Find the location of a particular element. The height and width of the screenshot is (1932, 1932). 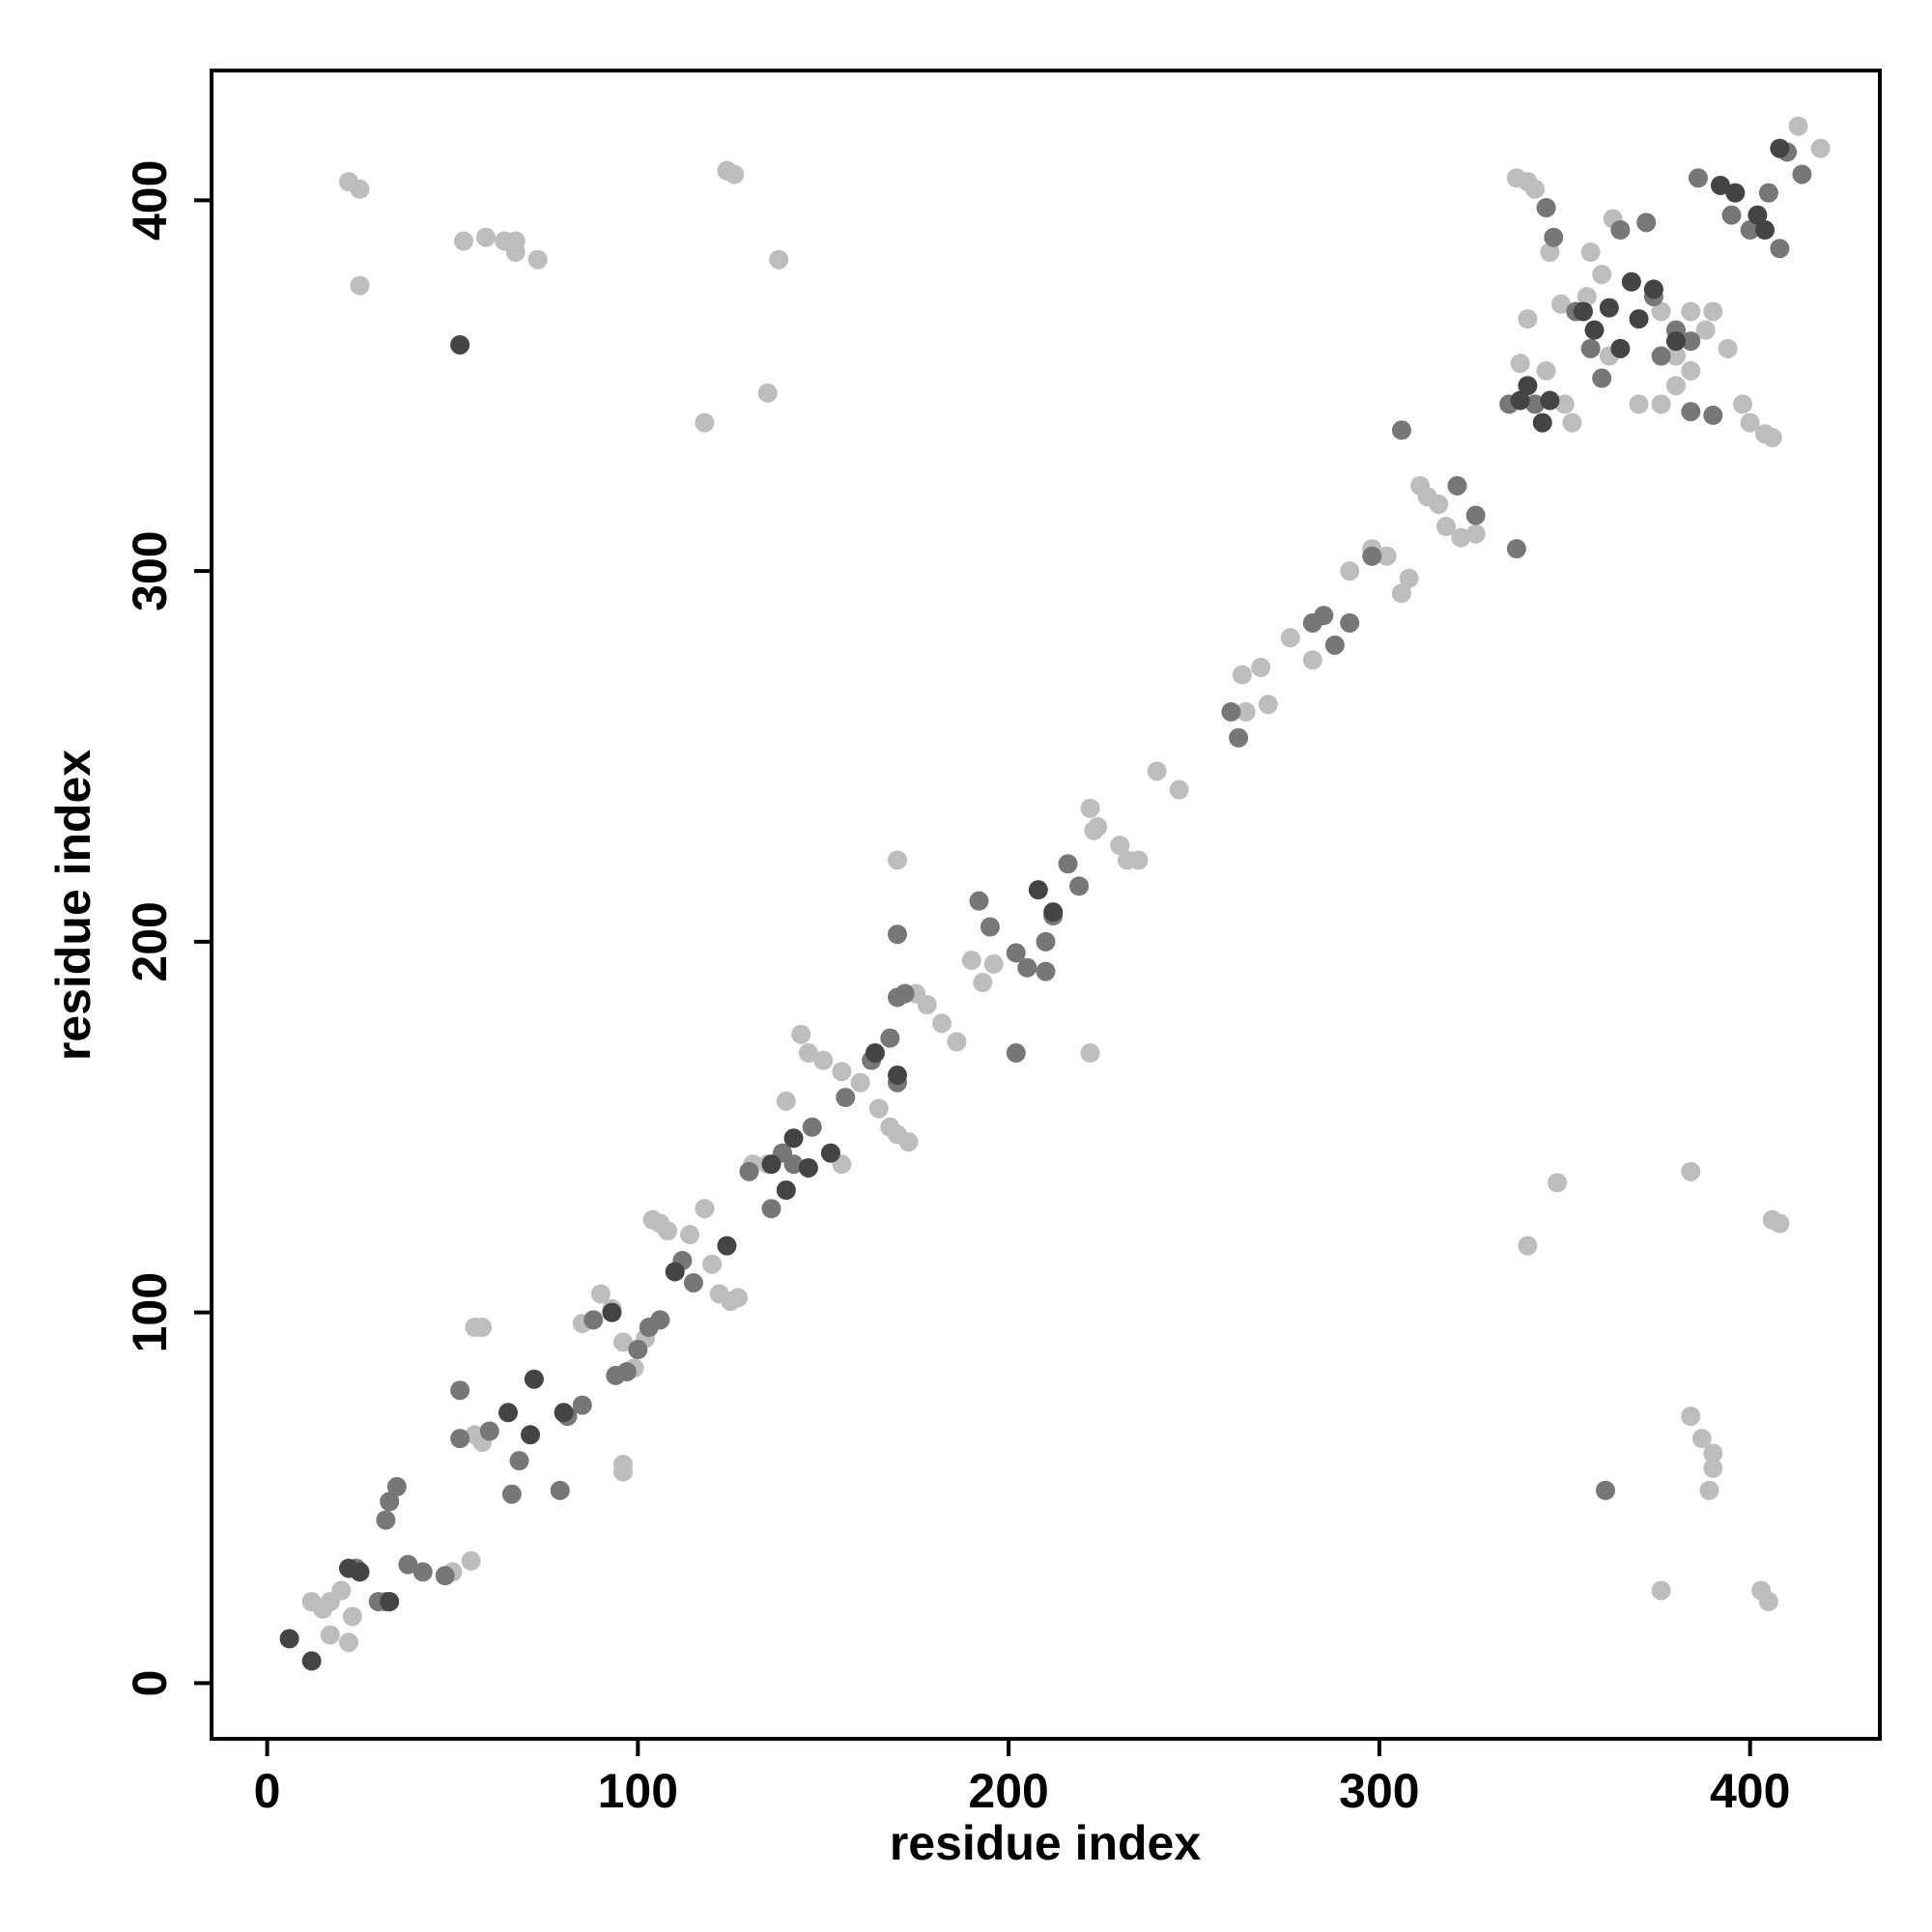

y-tick-label: 100 is located at coordinates (150, 1312).